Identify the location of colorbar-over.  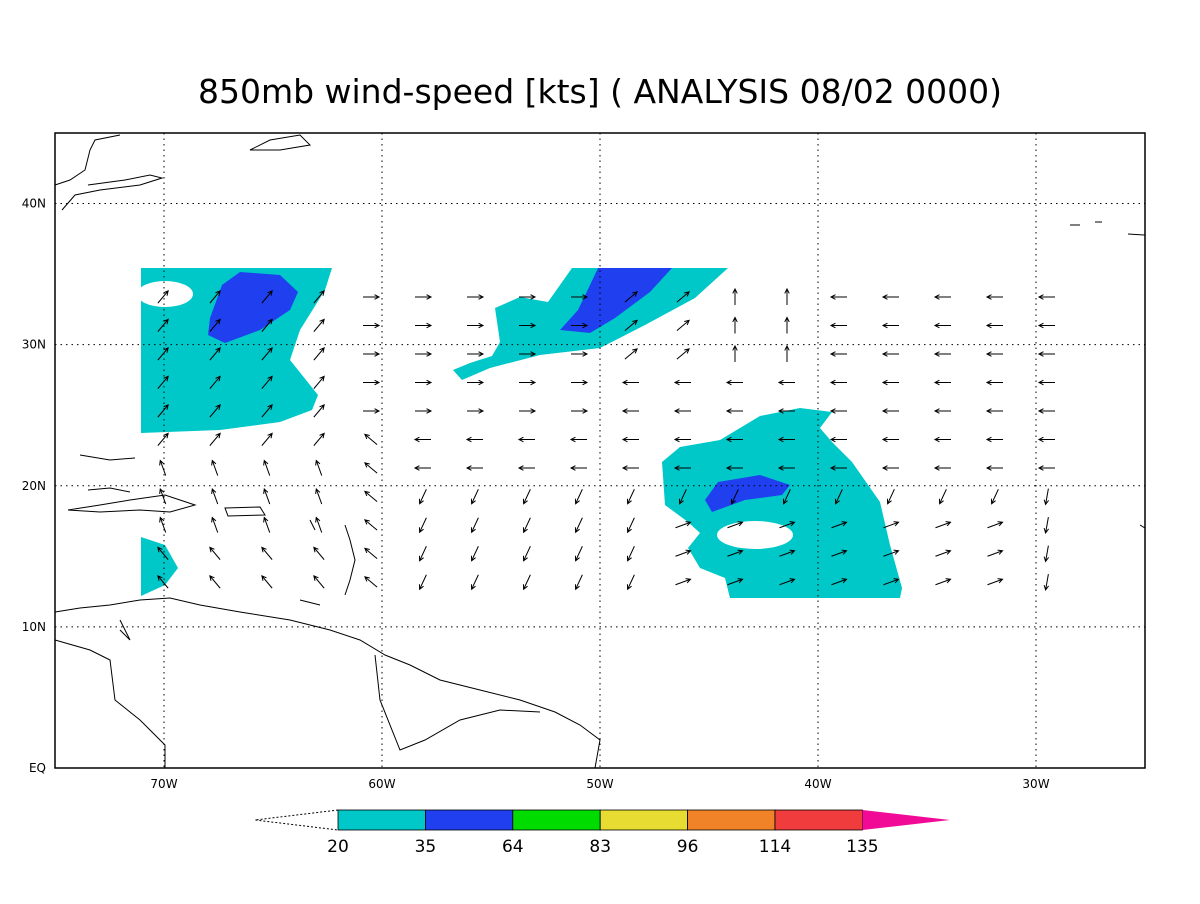
(906, 820).